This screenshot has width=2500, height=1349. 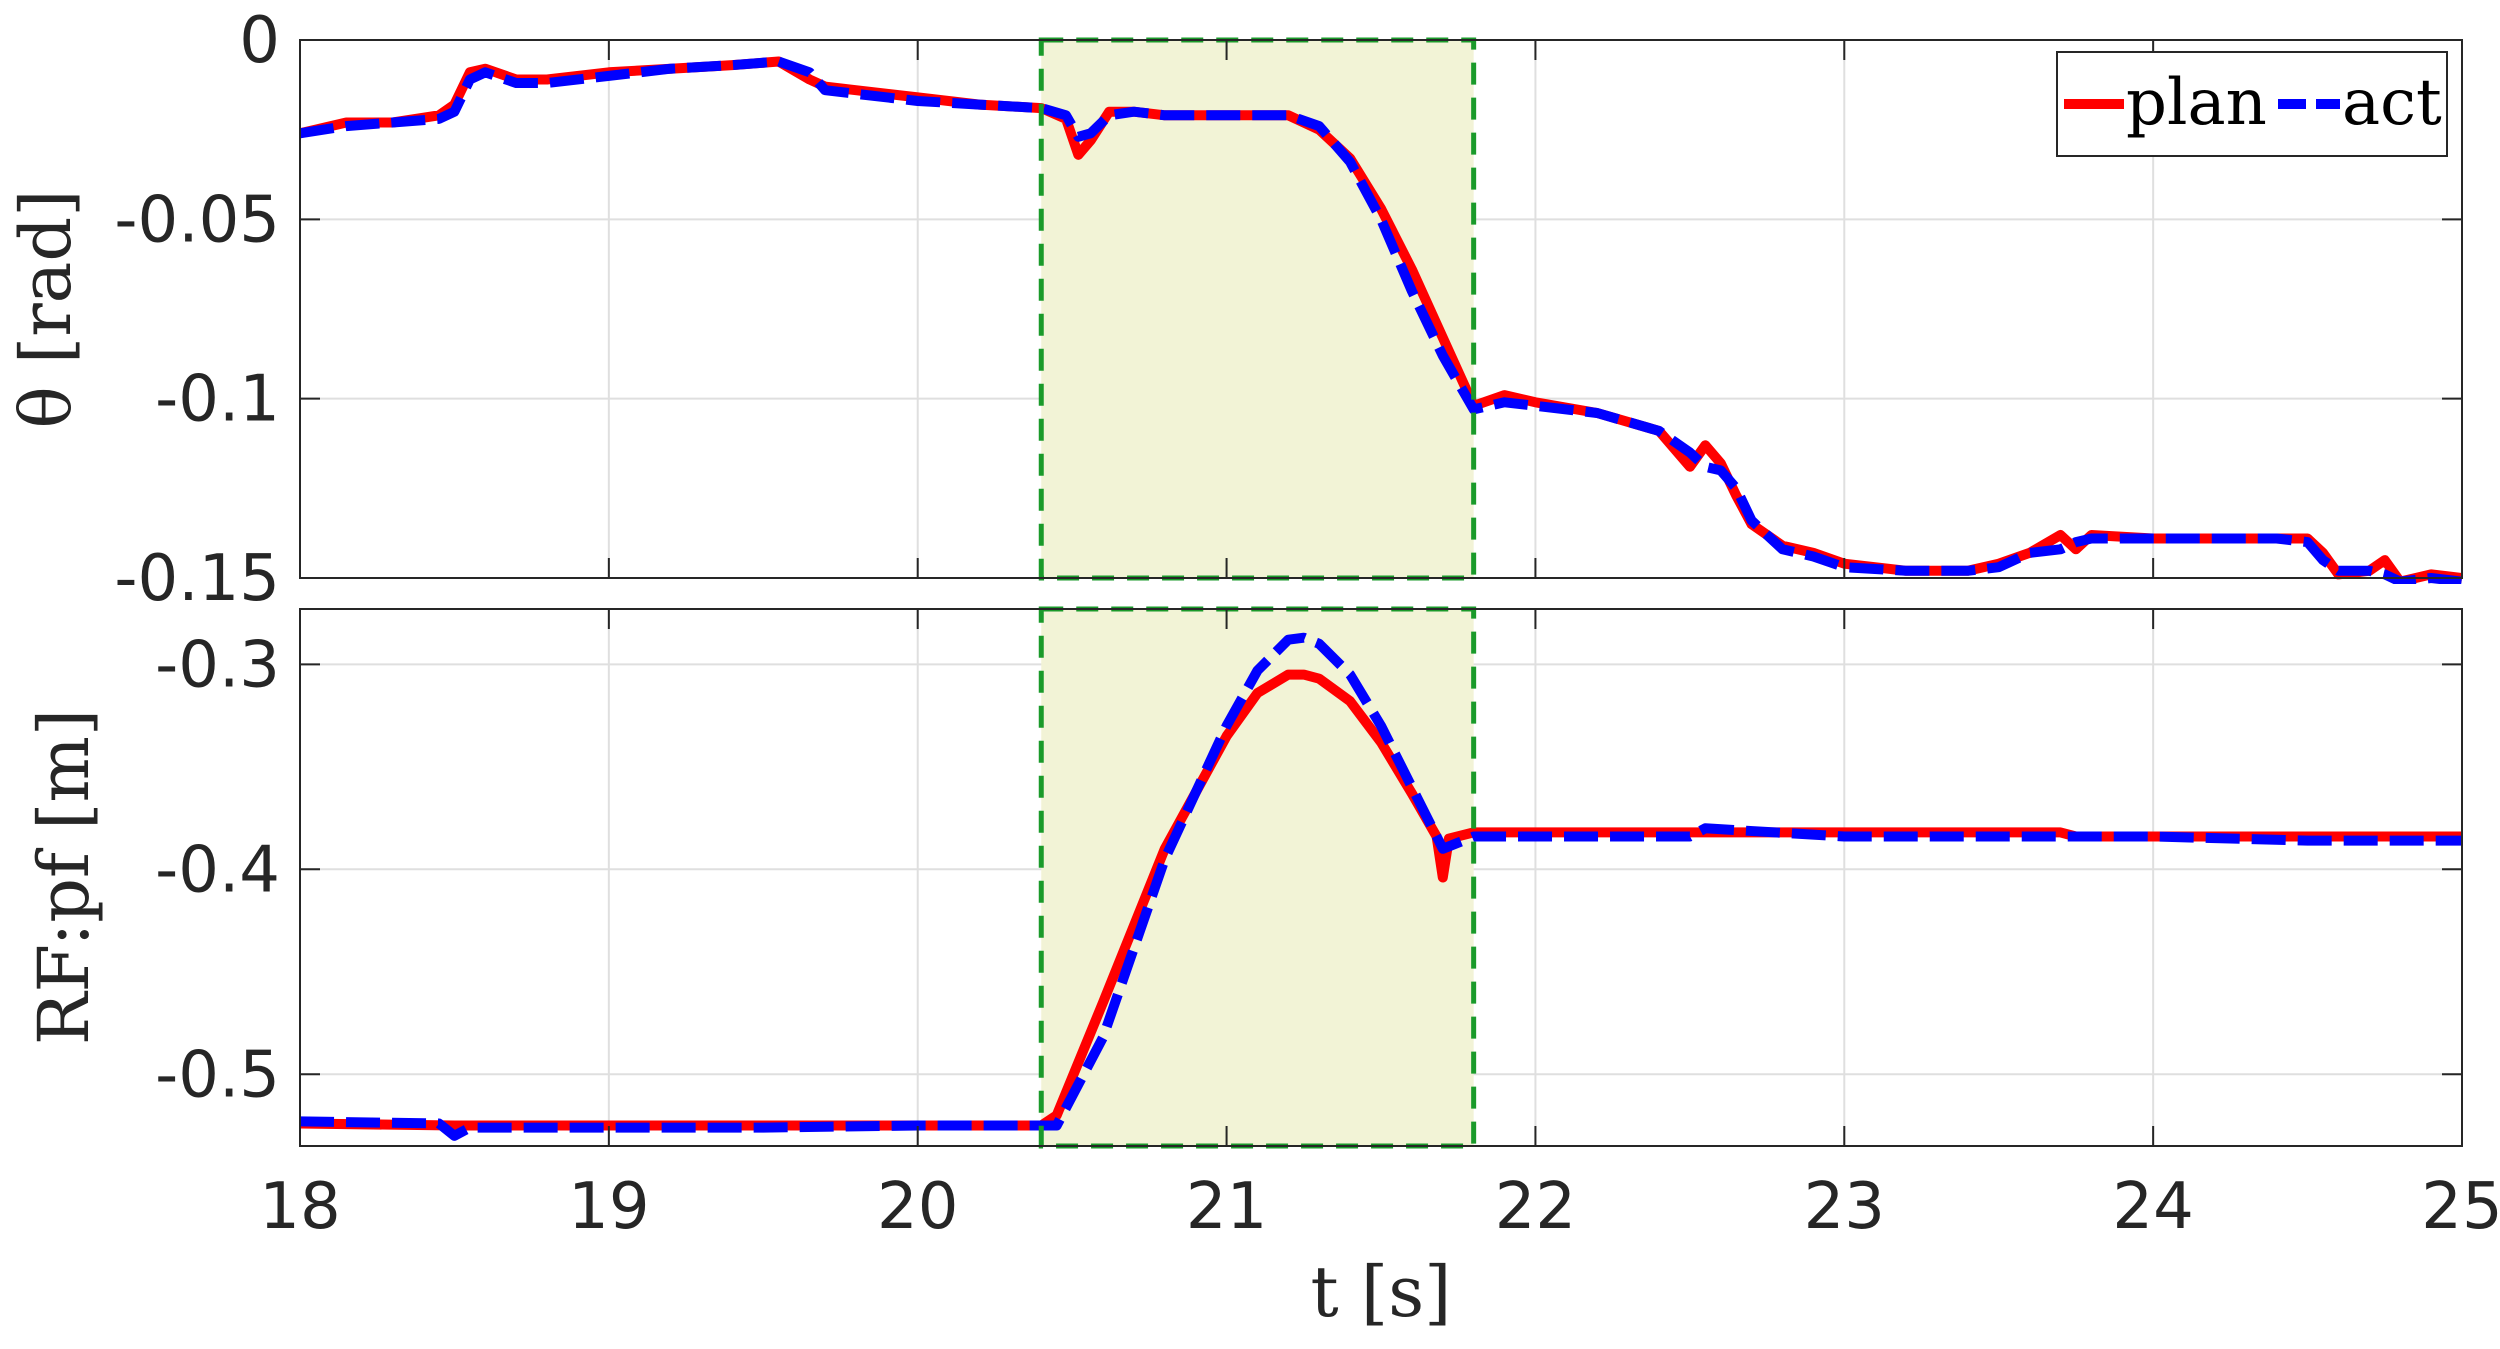 I want to click on xtick-label: 19, so click(x=608, y=1207).